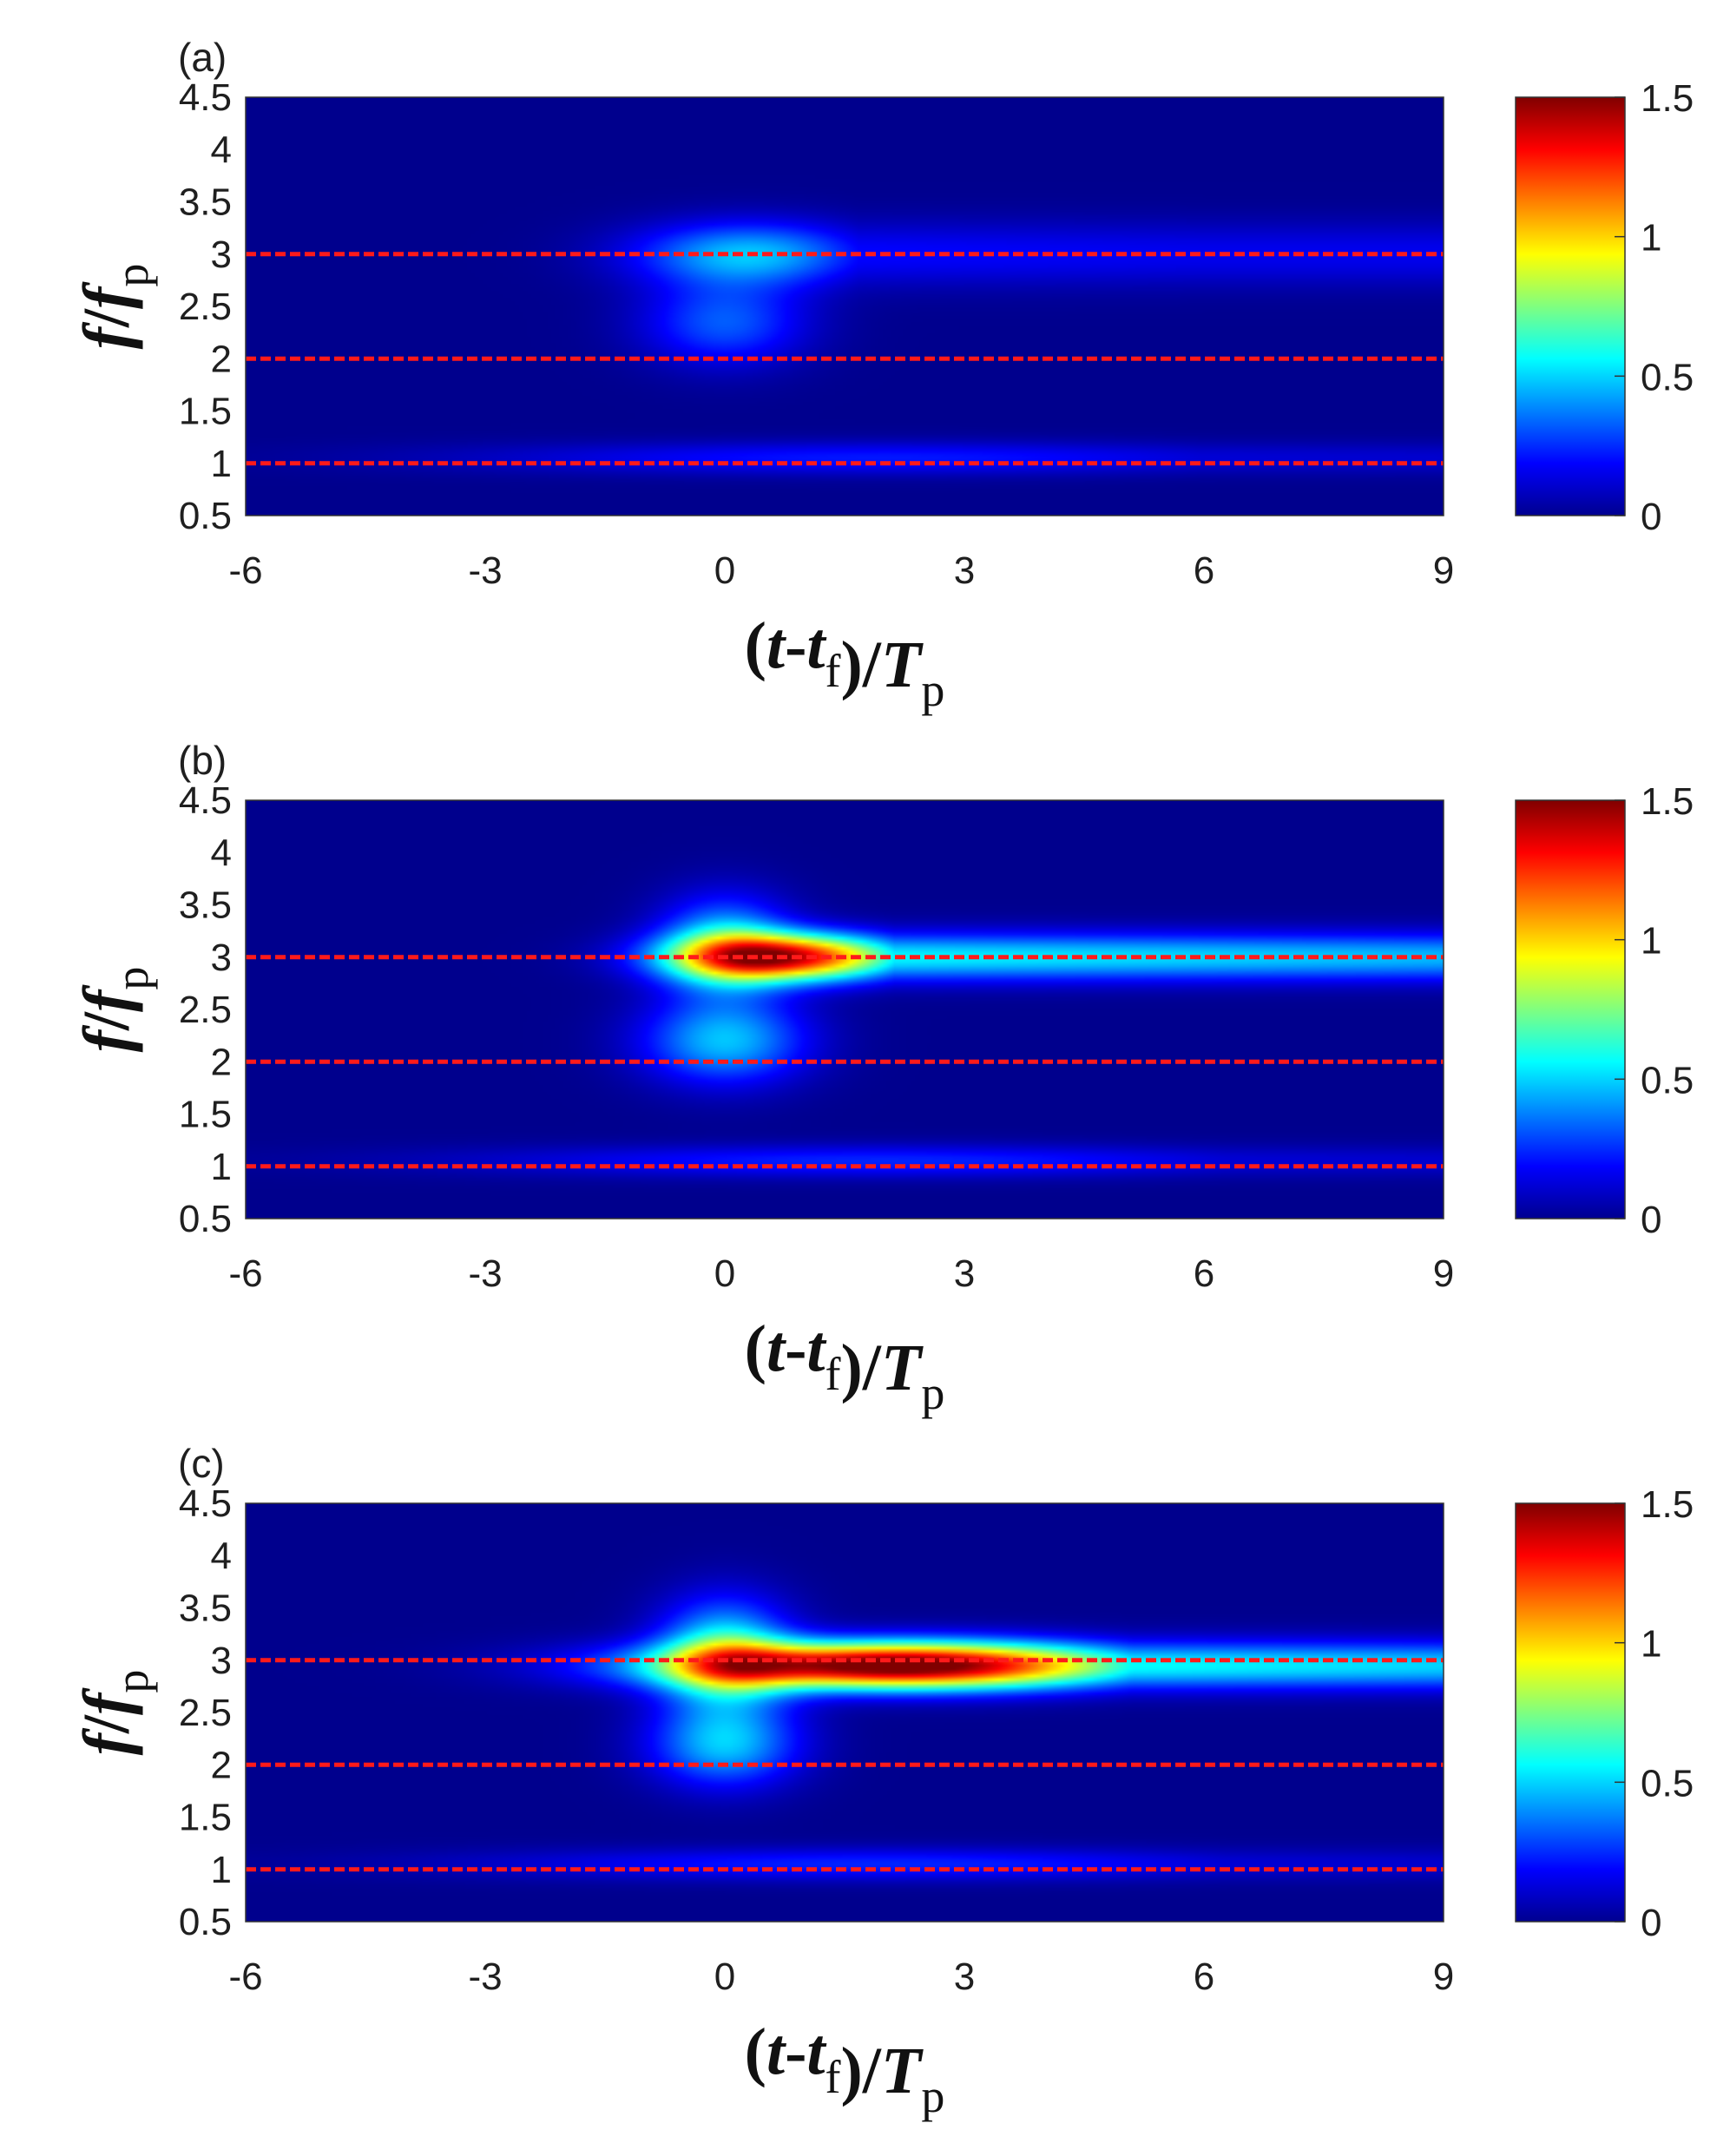  What do you see at coordinates (202, 760) in the screenshot?
I see `panel-label: (b)` at bounding box center [202, 760].